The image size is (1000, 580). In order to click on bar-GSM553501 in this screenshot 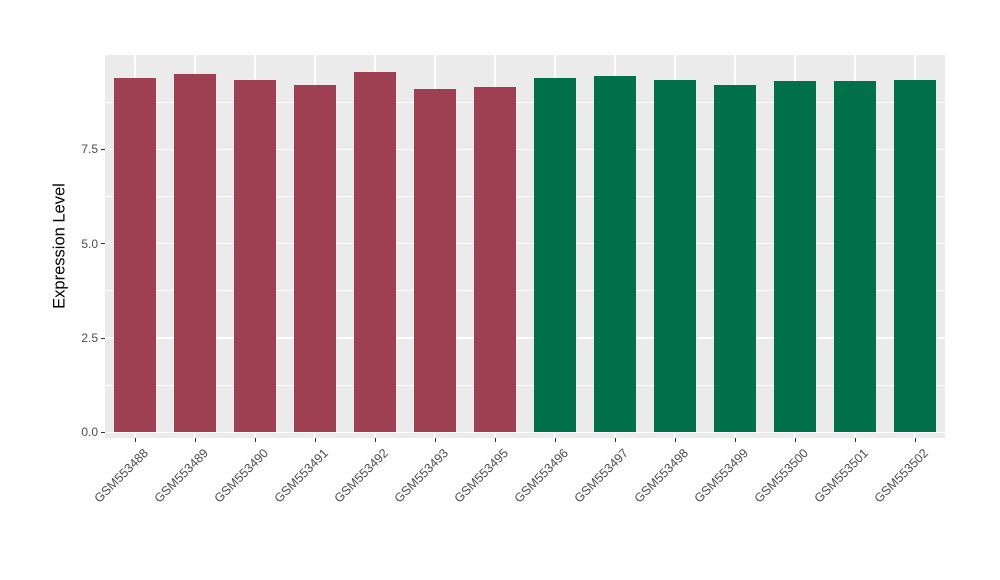, I will do `click(855, 257)`.